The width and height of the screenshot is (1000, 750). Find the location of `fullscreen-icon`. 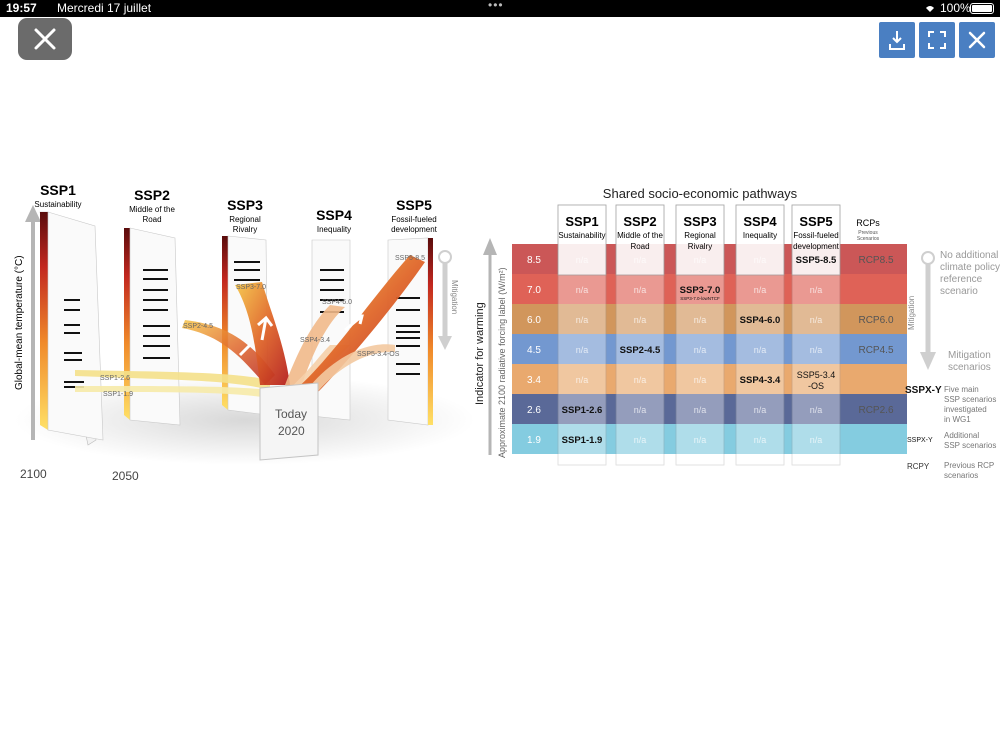

fullscreen-icon is located at coordinates (937, 40).